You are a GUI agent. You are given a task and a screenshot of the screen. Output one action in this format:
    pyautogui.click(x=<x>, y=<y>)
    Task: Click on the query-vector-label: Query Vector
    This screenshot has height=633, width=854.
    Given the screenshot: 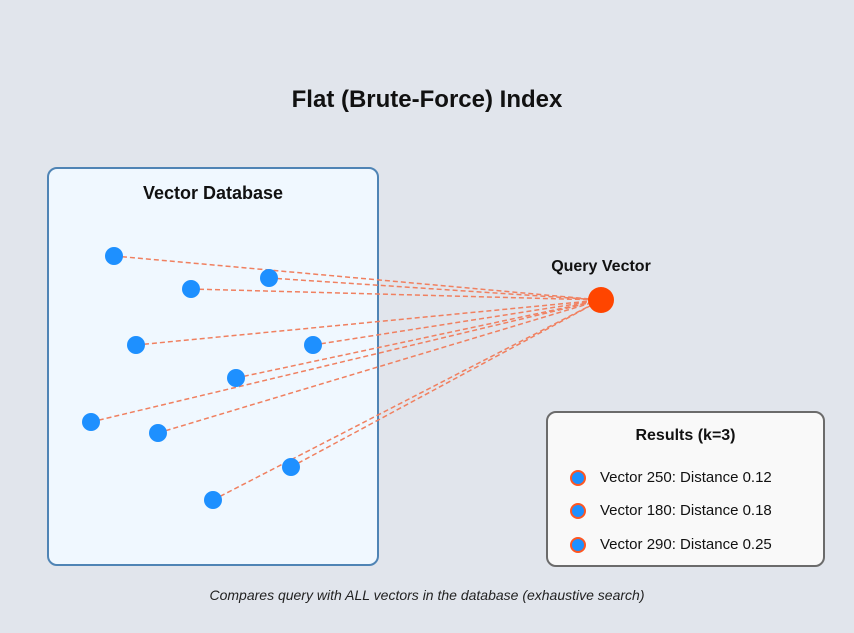 What is the action you would take?
    pyautogui.click(x=601, y=266)
    